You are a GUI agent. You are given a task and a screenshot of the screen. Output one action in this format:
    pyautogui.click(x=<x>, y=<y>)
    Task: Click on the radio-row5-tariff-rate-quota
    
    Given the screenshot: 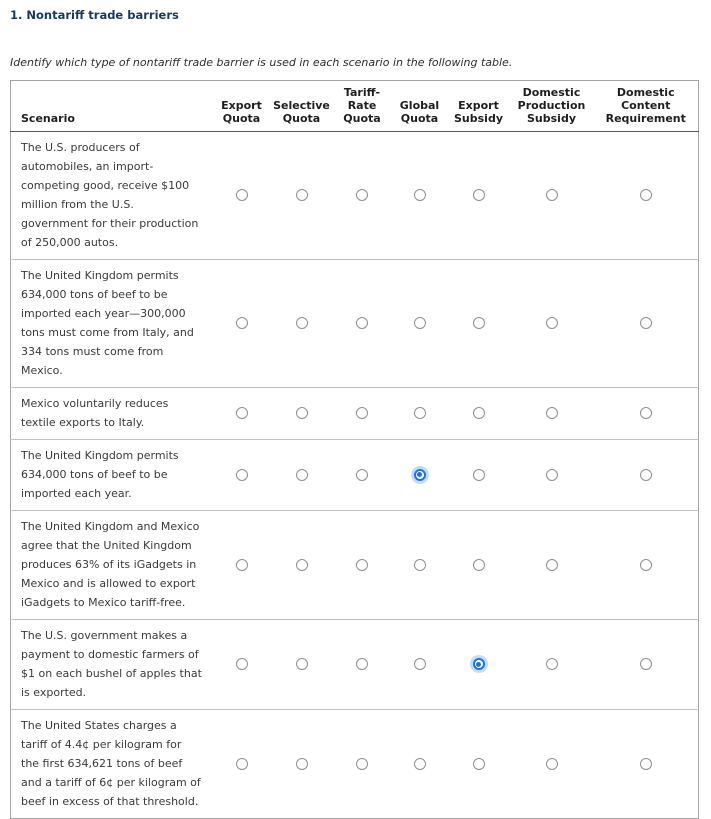 What is the action you would take?
    pyautogui.click(x=362, y=564)
    